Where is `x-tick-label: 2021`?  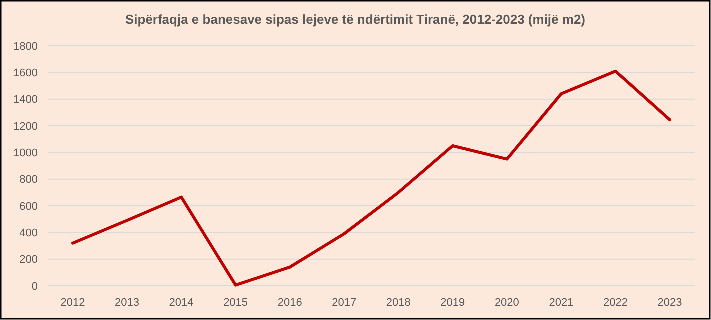 x-tick-label: 2021 is located at coordinates (561, 303).